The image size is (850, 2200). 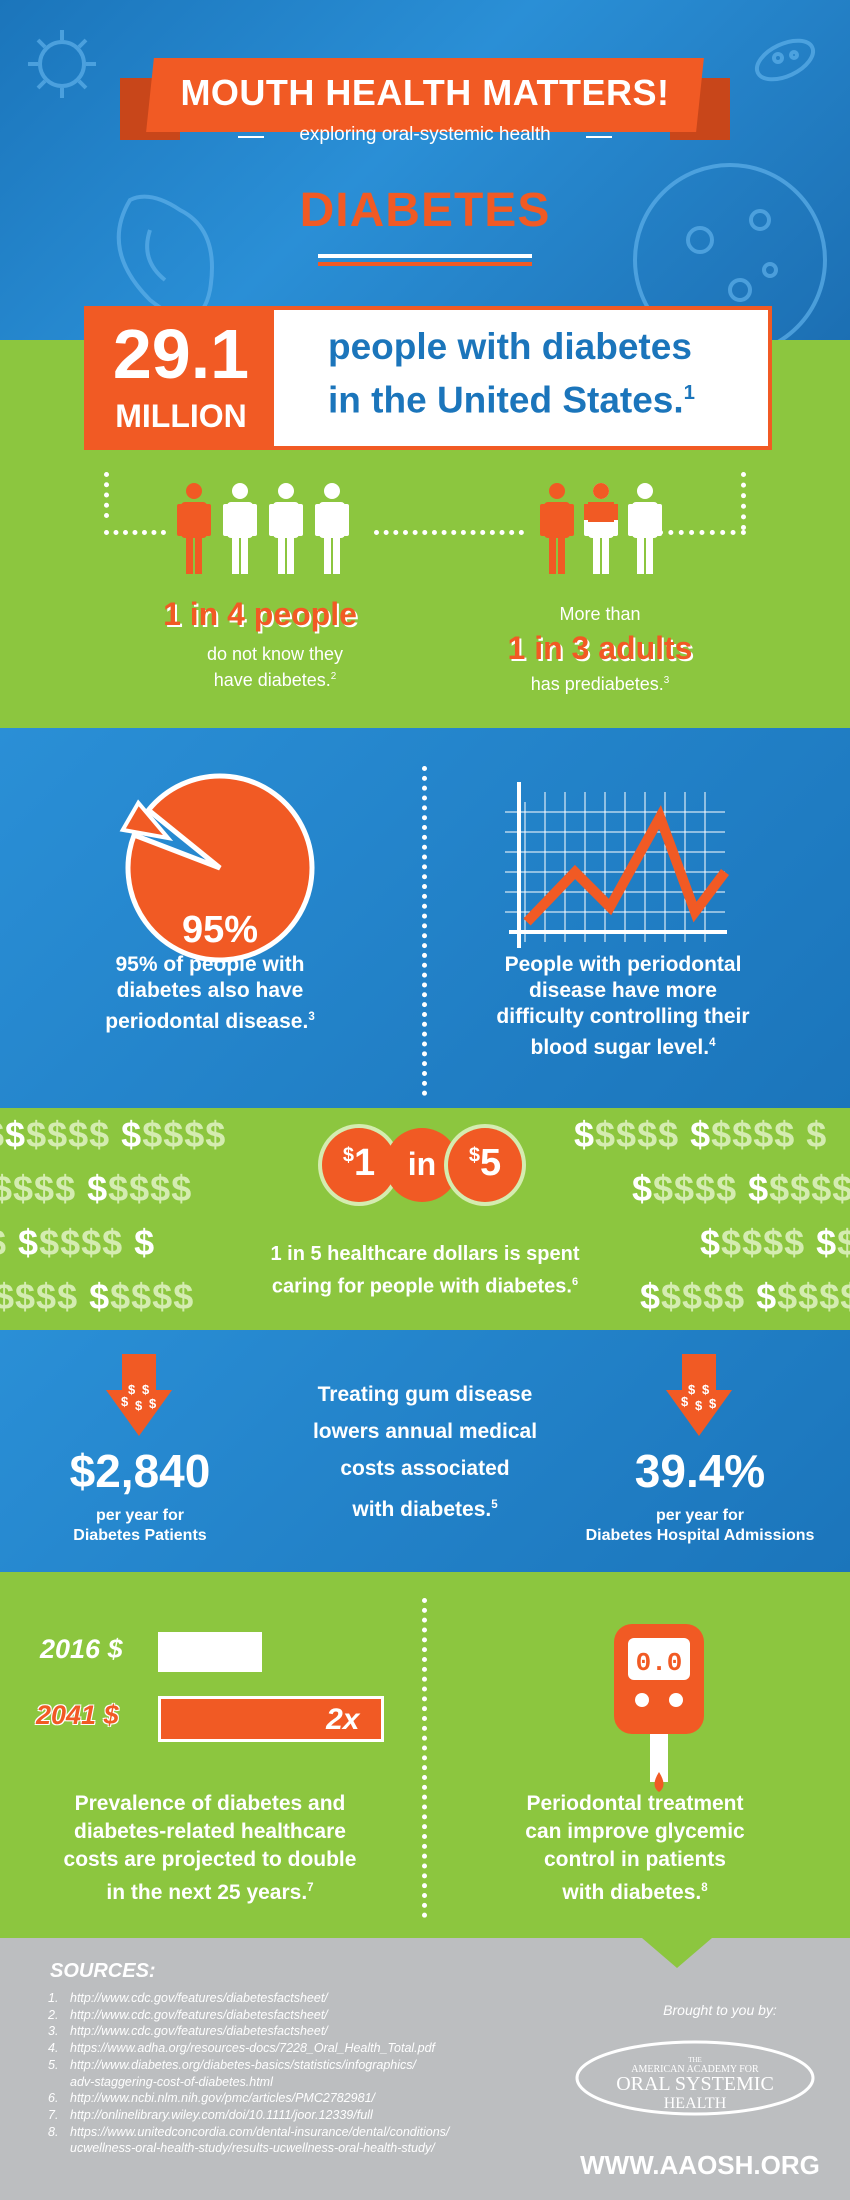 I want to click on source-link: adv-staggering-cost-of-diabetes.html, so click(x=171, y=2081).